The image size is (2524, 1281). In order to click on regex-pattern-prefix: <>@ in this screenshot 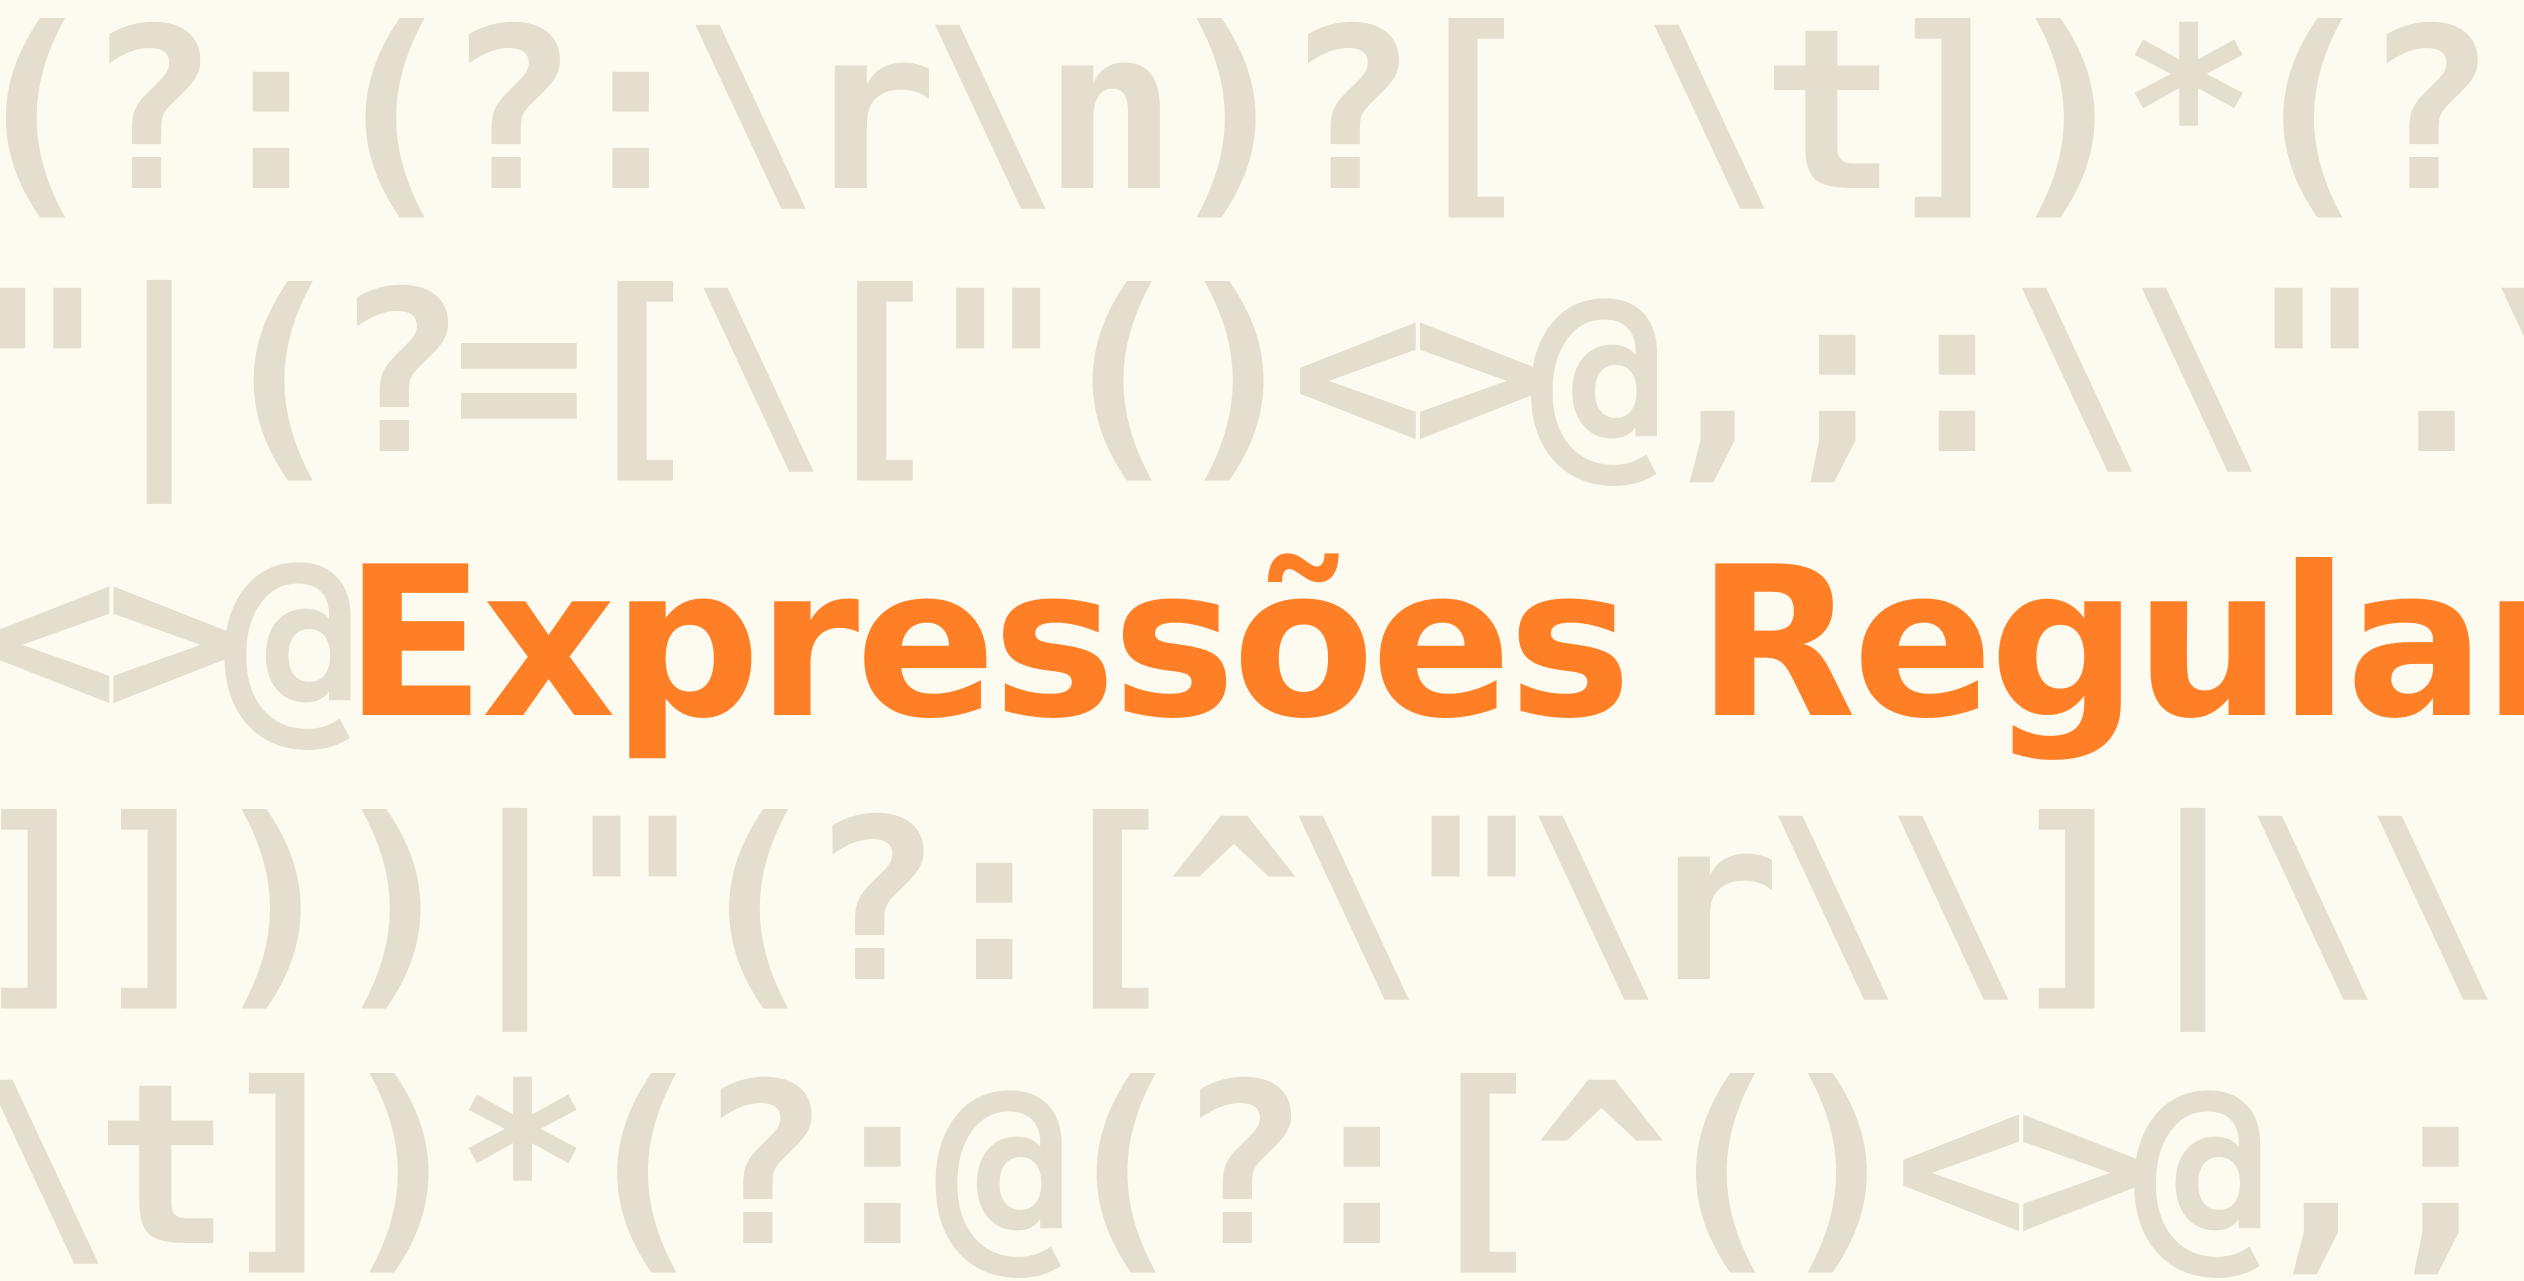, I will do `click(179, 637)`.